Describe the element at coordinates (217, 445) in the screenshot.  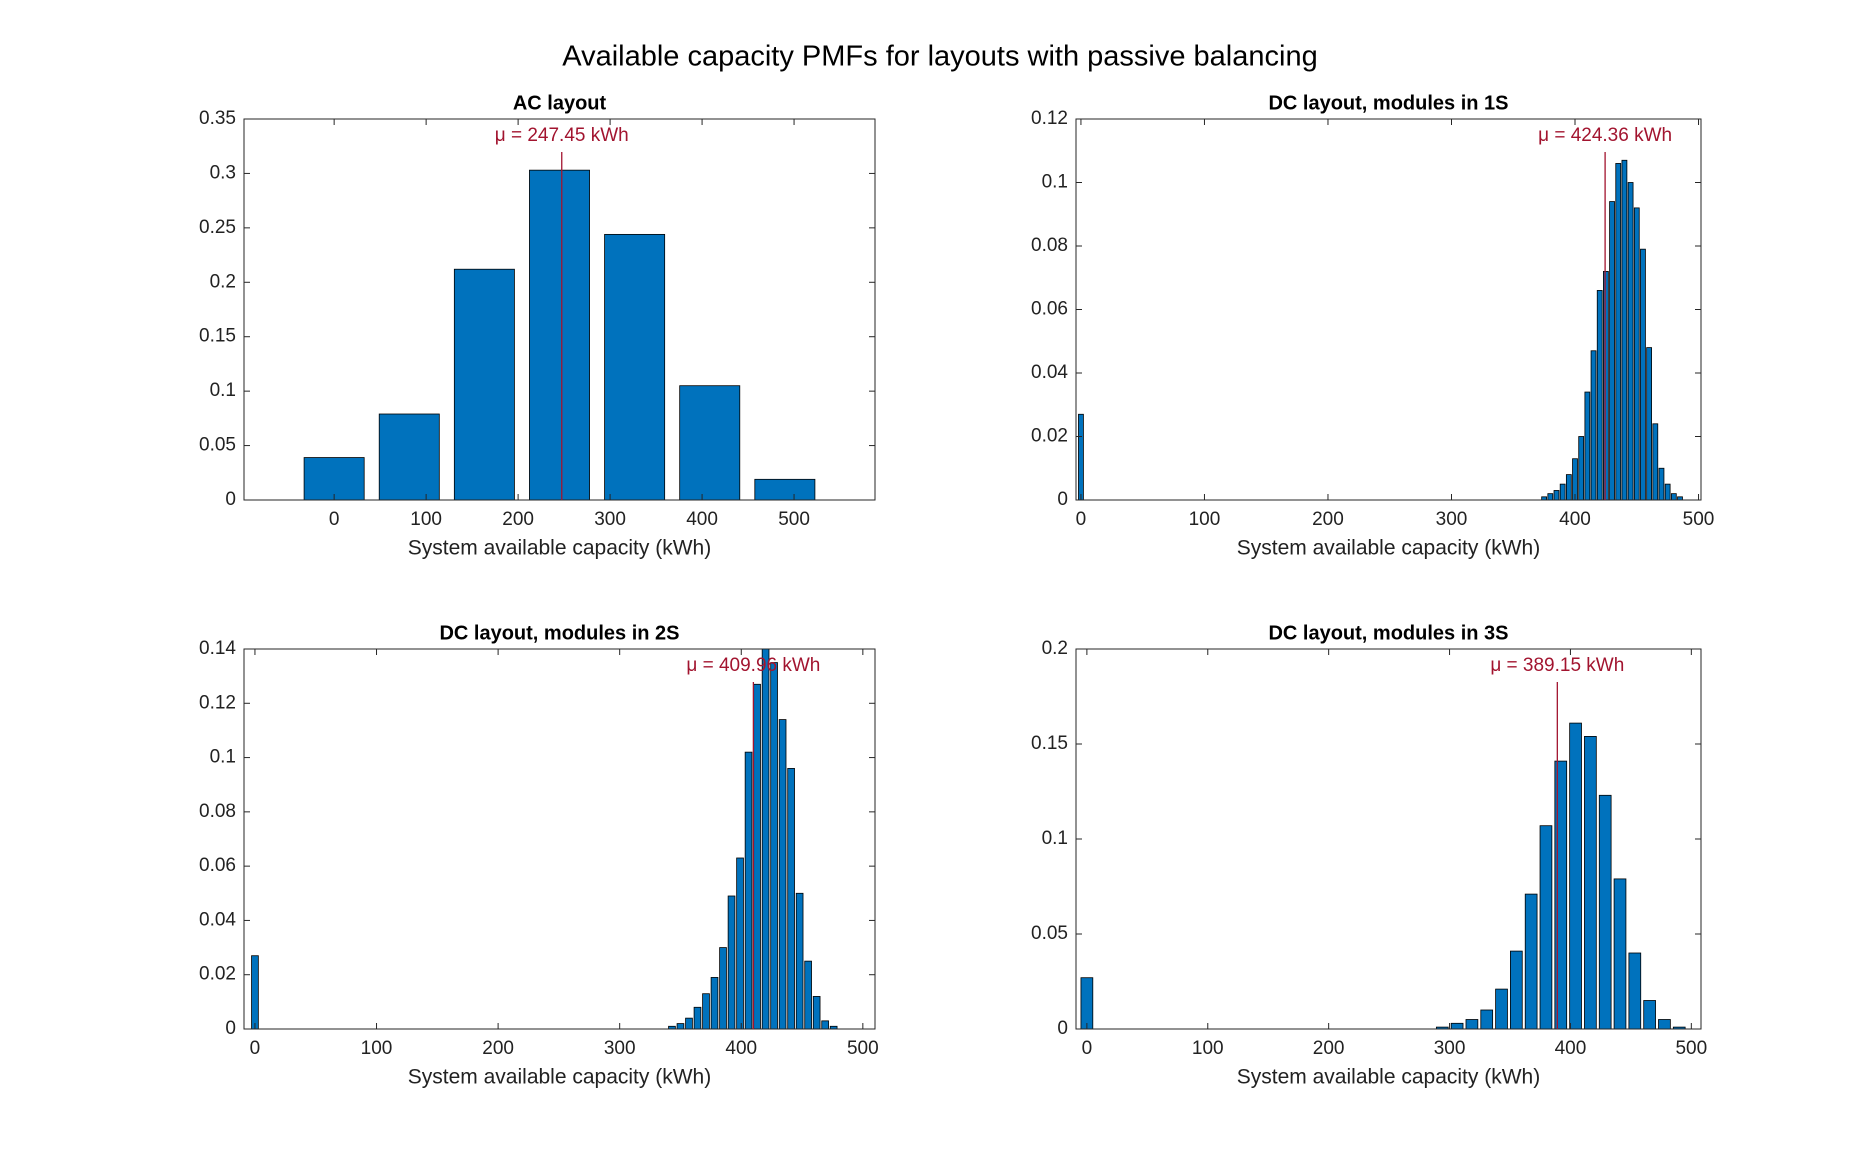
I see `y-tick-label: 0.05` at that location.